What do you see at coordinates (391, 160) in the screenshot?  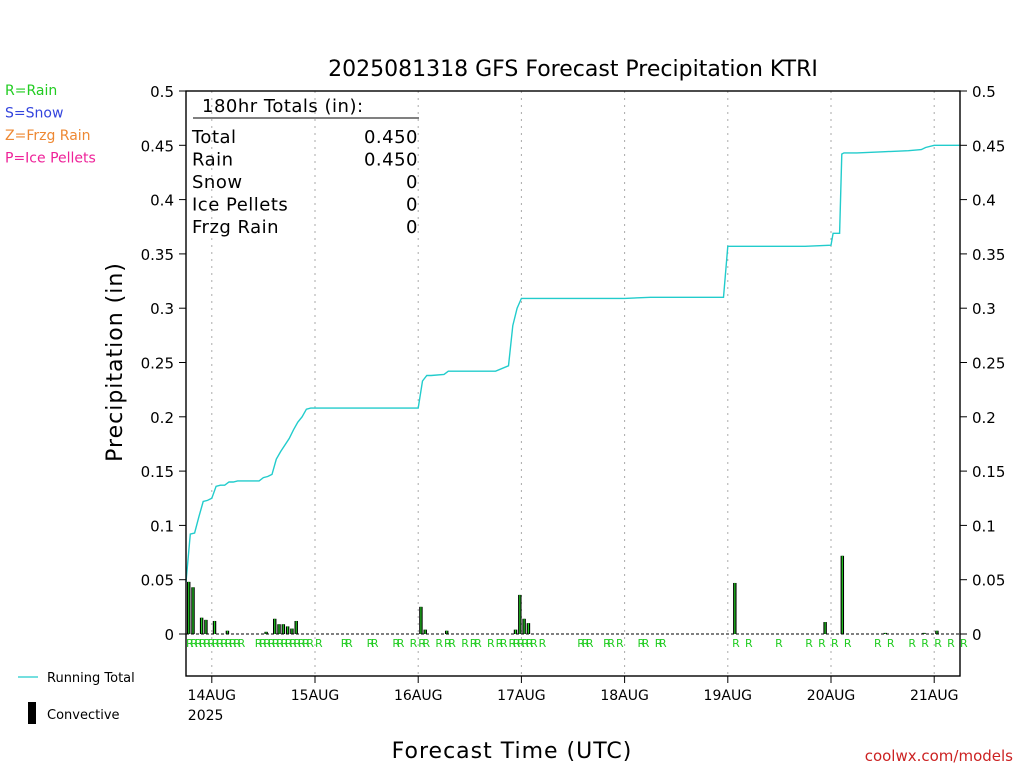 I see `totals-row-value: 0.450` at bounding box center [391, 160].